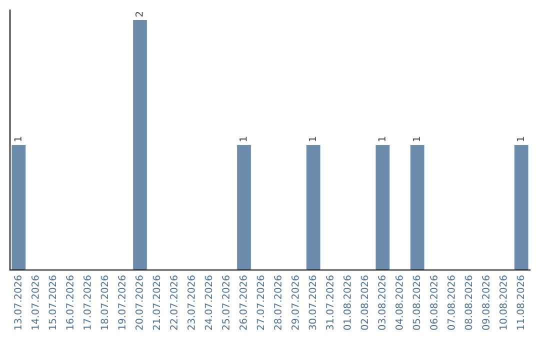 Image resolution: width=540 pixels, height=340 pixels. Describe the element at coordinates (243, 302) in the screenshot. I see `x-tick-label: 26.07.2026` at that location.